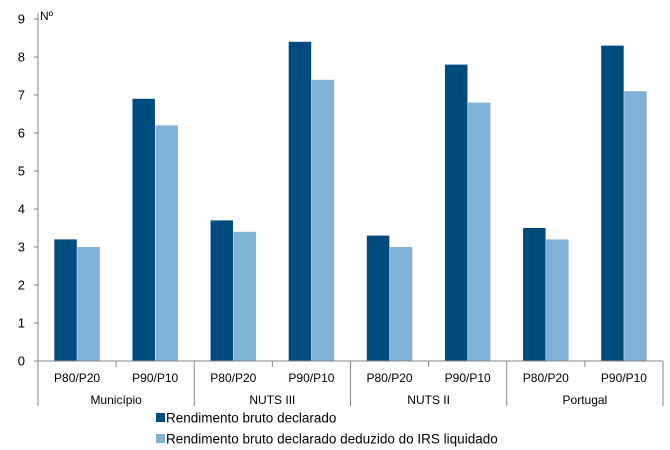 Image resolution: width=670 pixels, height=450 pixels. I want to click on group-label: Portugal, so click(585, 400).